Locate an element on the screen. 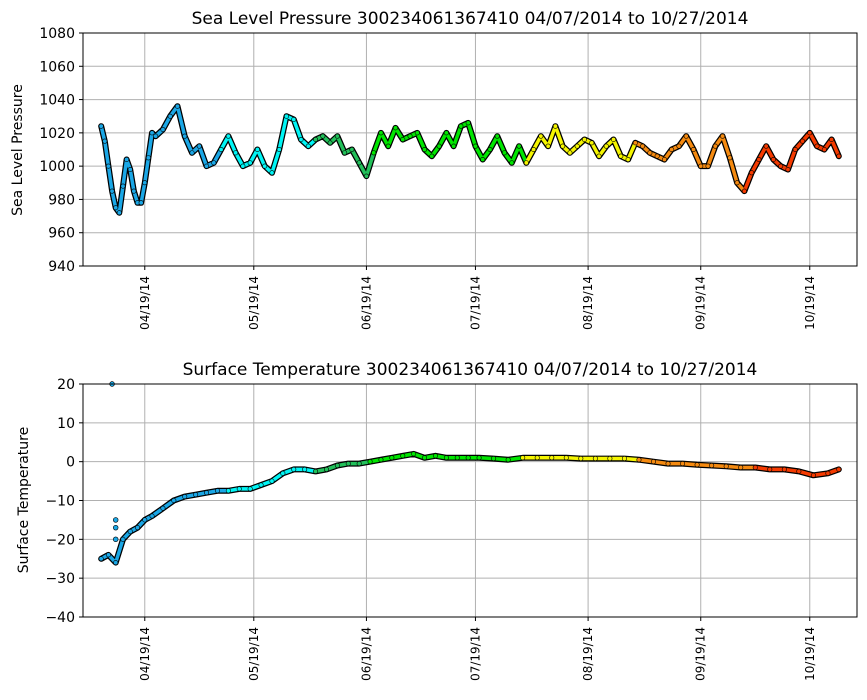 This screenshot has height=700, width=867. y-tick-label: 0 is located at coordinates (70, 463).